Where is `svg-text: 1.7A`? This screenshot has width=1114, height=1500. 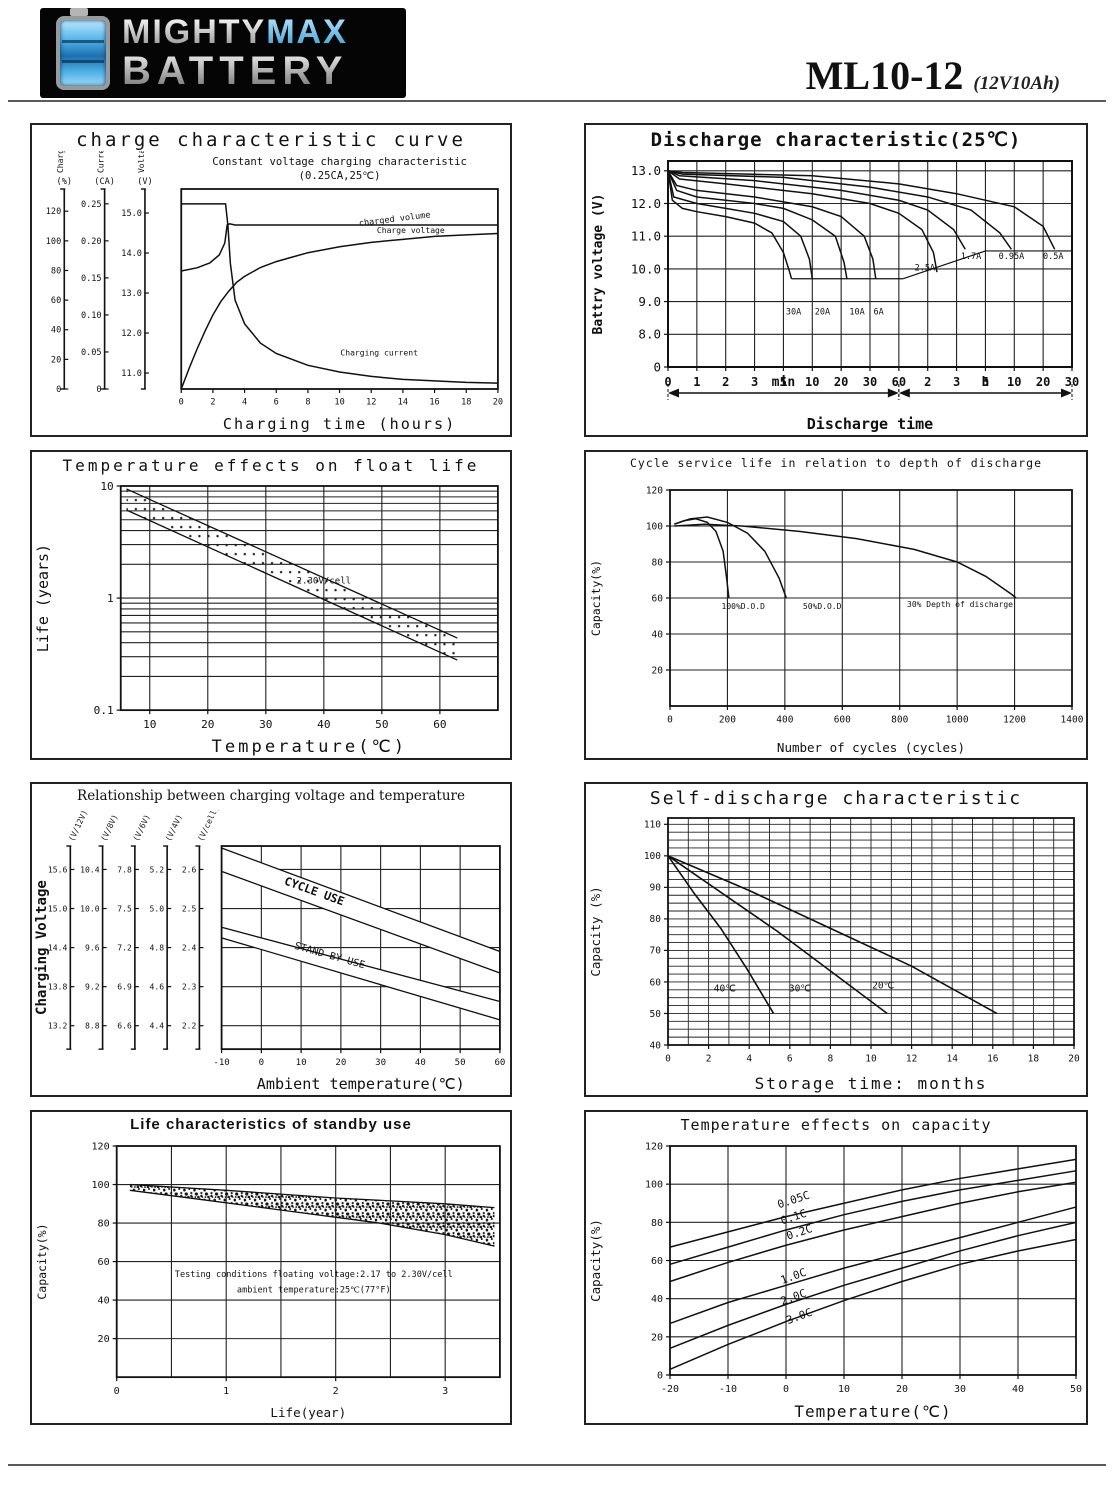 svg-text: 1.7A is located at coordinates (971, 257).